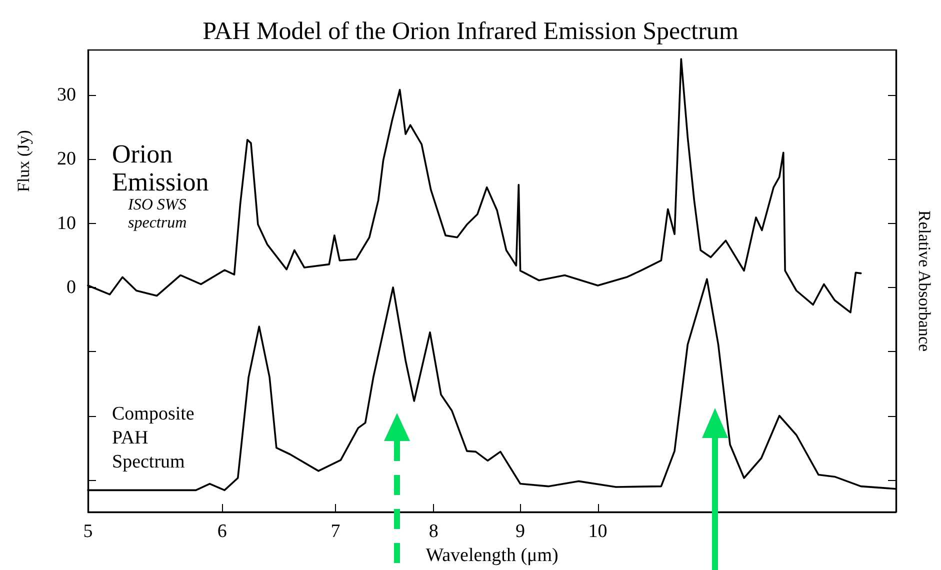  Describe the element at coordinates (335, 531) in the screenshot. I see `x-tick-label: 7` at that location.